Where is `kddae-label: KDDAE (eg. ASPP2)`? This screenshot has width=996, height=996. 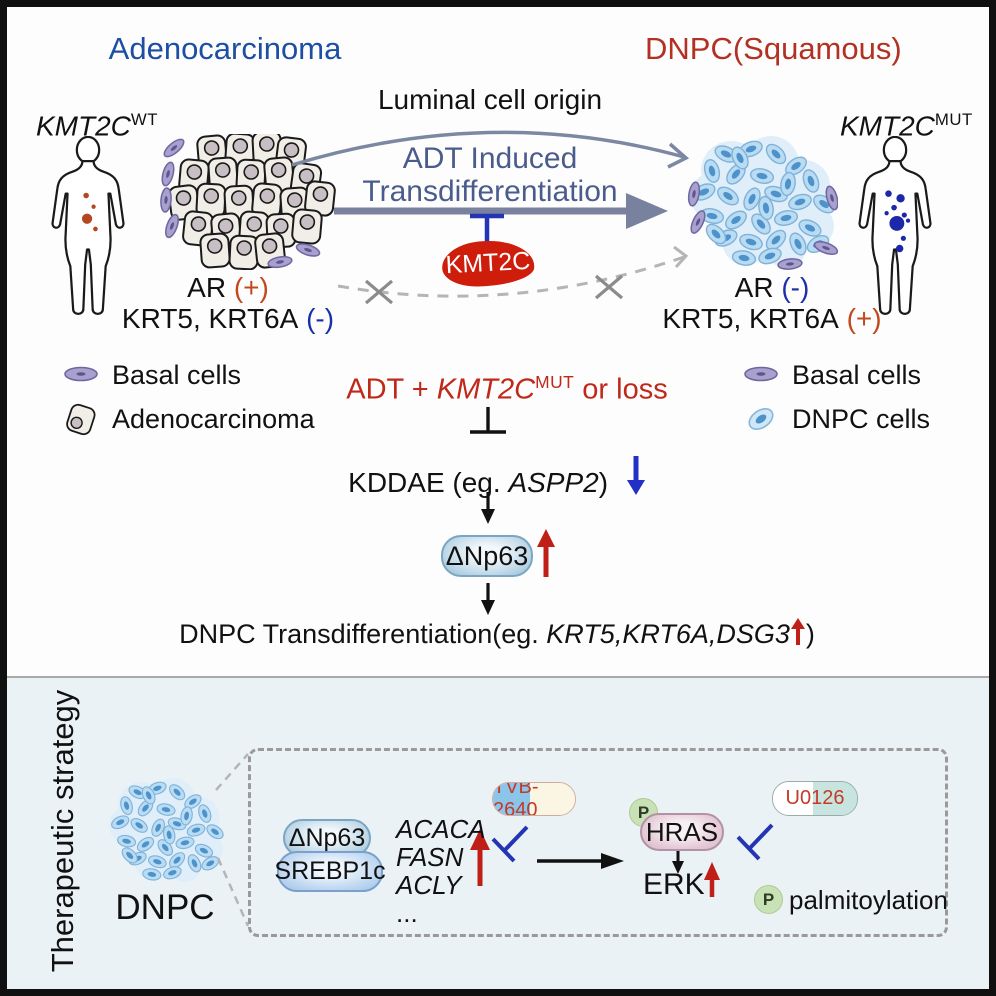
kddae-label: KDDAE (eg. ASPP2) is located at coordinates (497, 476).